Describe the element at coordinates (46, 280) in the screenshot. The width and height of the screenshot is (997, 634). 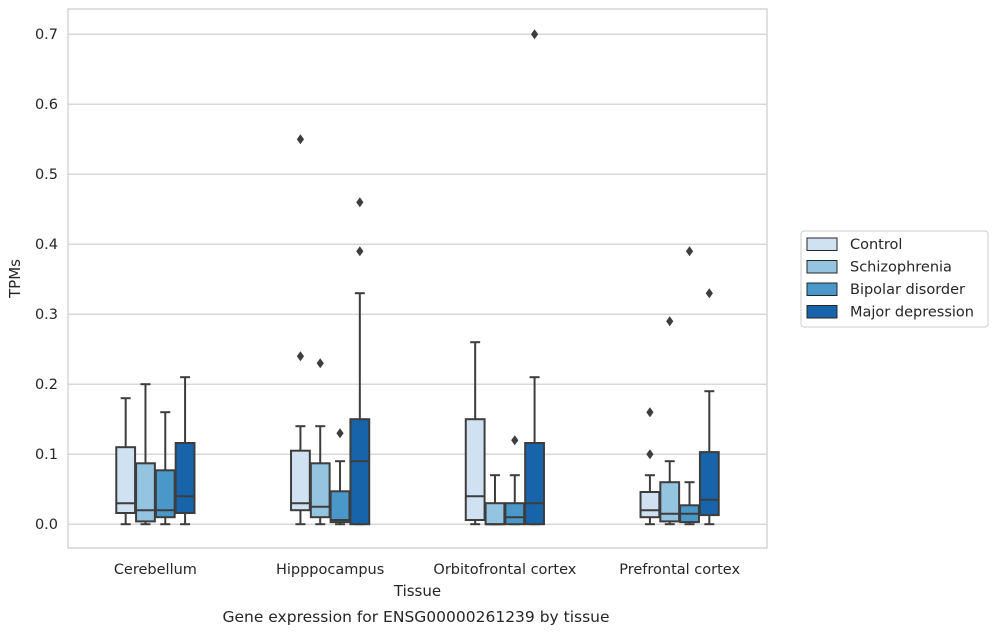
I see `y-axis-ticks: 0.0 0.1 0.2 0.3 0.4 0.5 0.6 0.7` at that location.